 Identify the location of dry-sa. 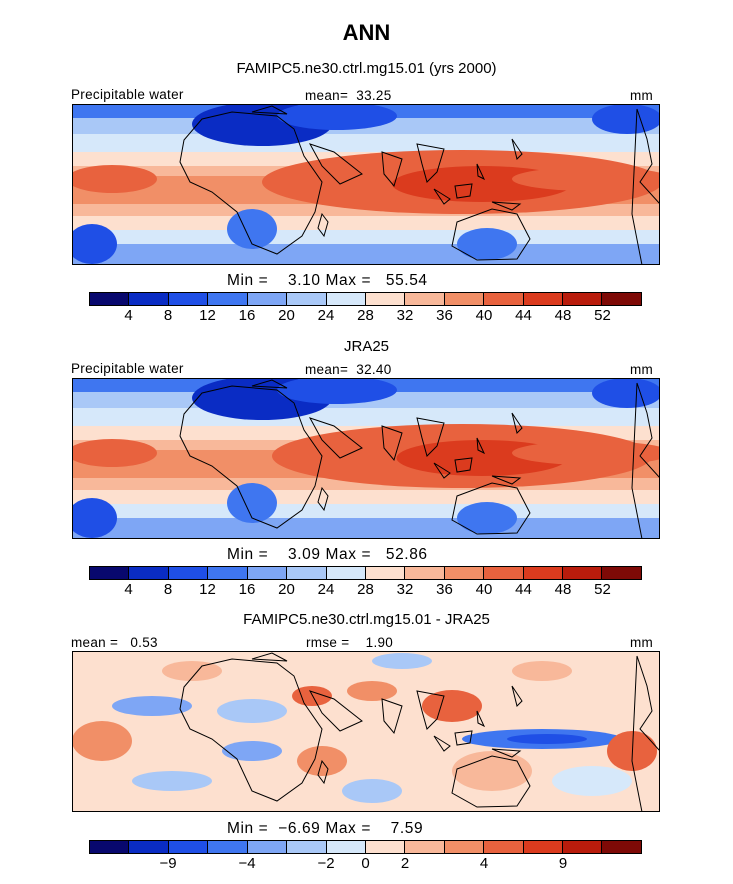
(94, 518).